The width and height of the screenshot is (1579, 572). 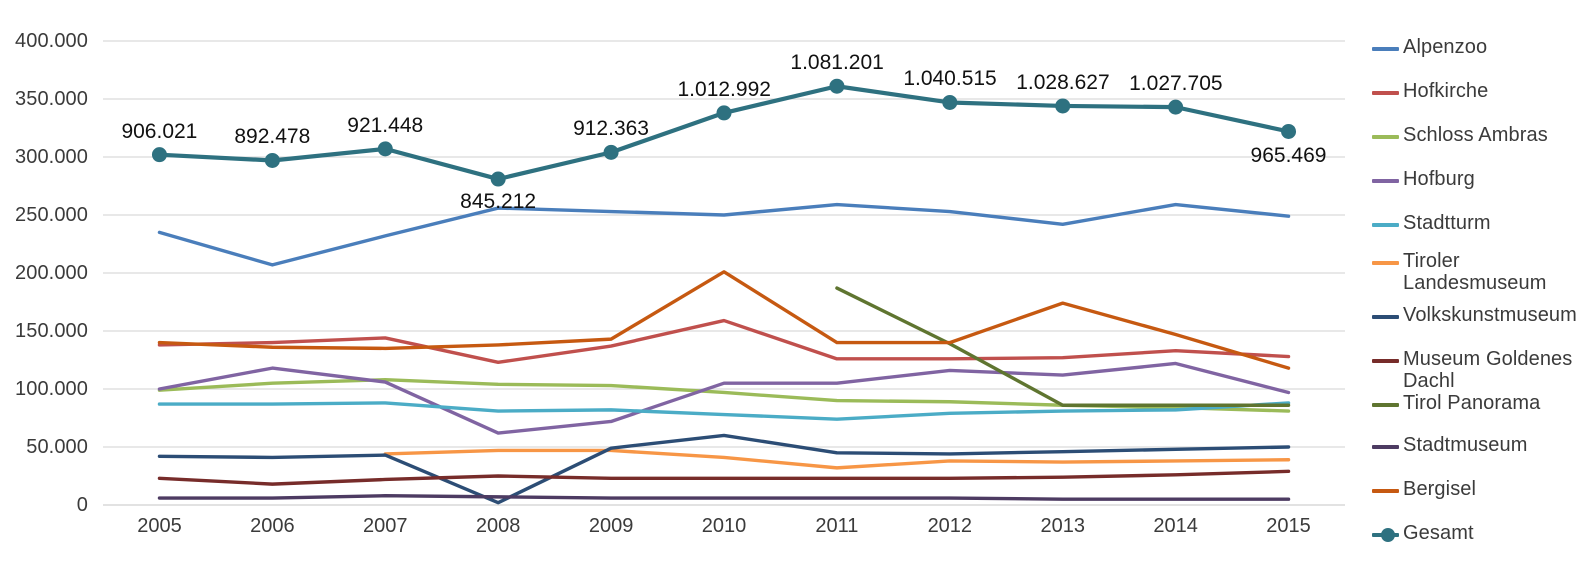 I want to click on legend-item-gesamt: Gesamt, so click(x=1475, y=533).